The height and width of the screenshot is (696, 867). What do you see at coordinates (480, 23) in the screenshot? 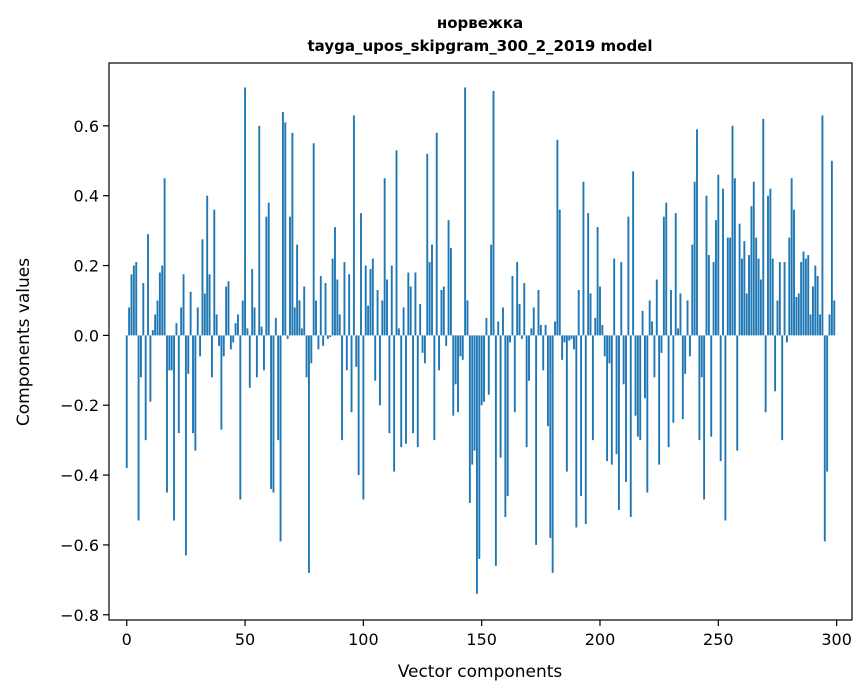
I see `chart-title: норвежка` at bounding box center [480, 23].